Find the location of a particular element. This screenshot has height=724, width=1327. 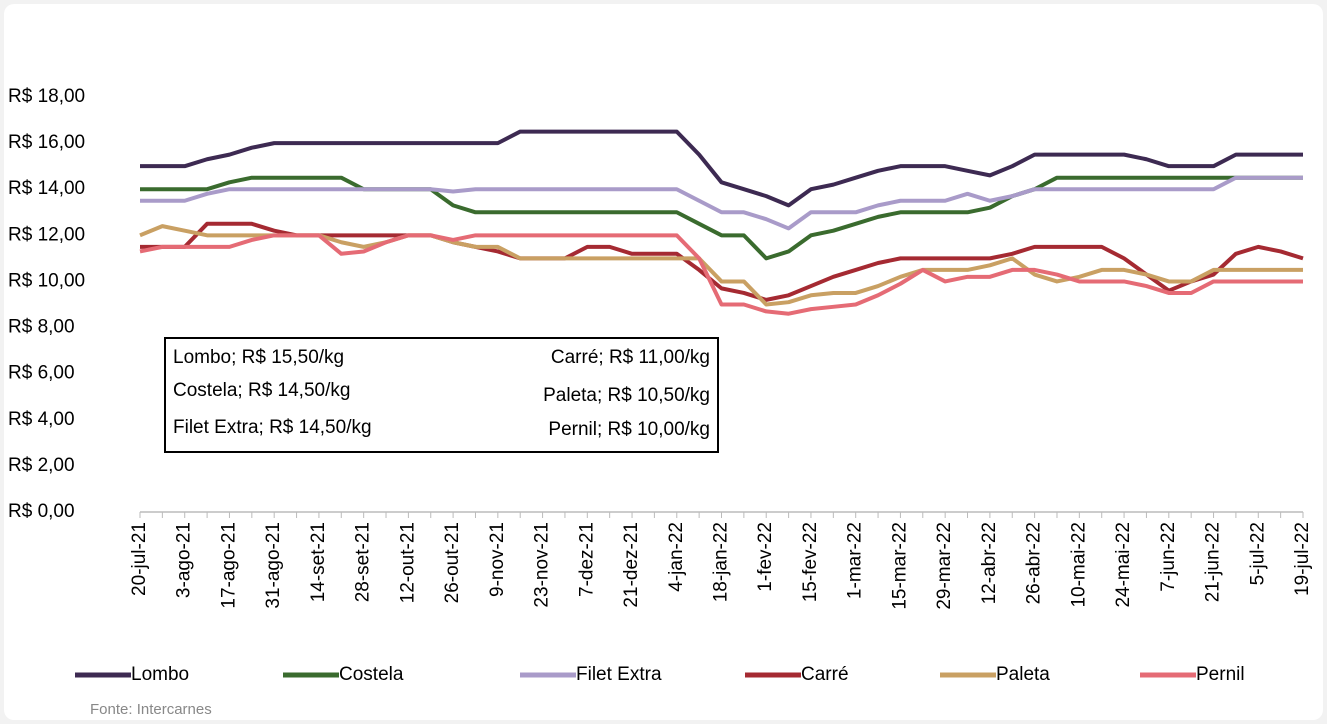

x-tick-label: 12-abr-22 is located at coordinates (989, 563).